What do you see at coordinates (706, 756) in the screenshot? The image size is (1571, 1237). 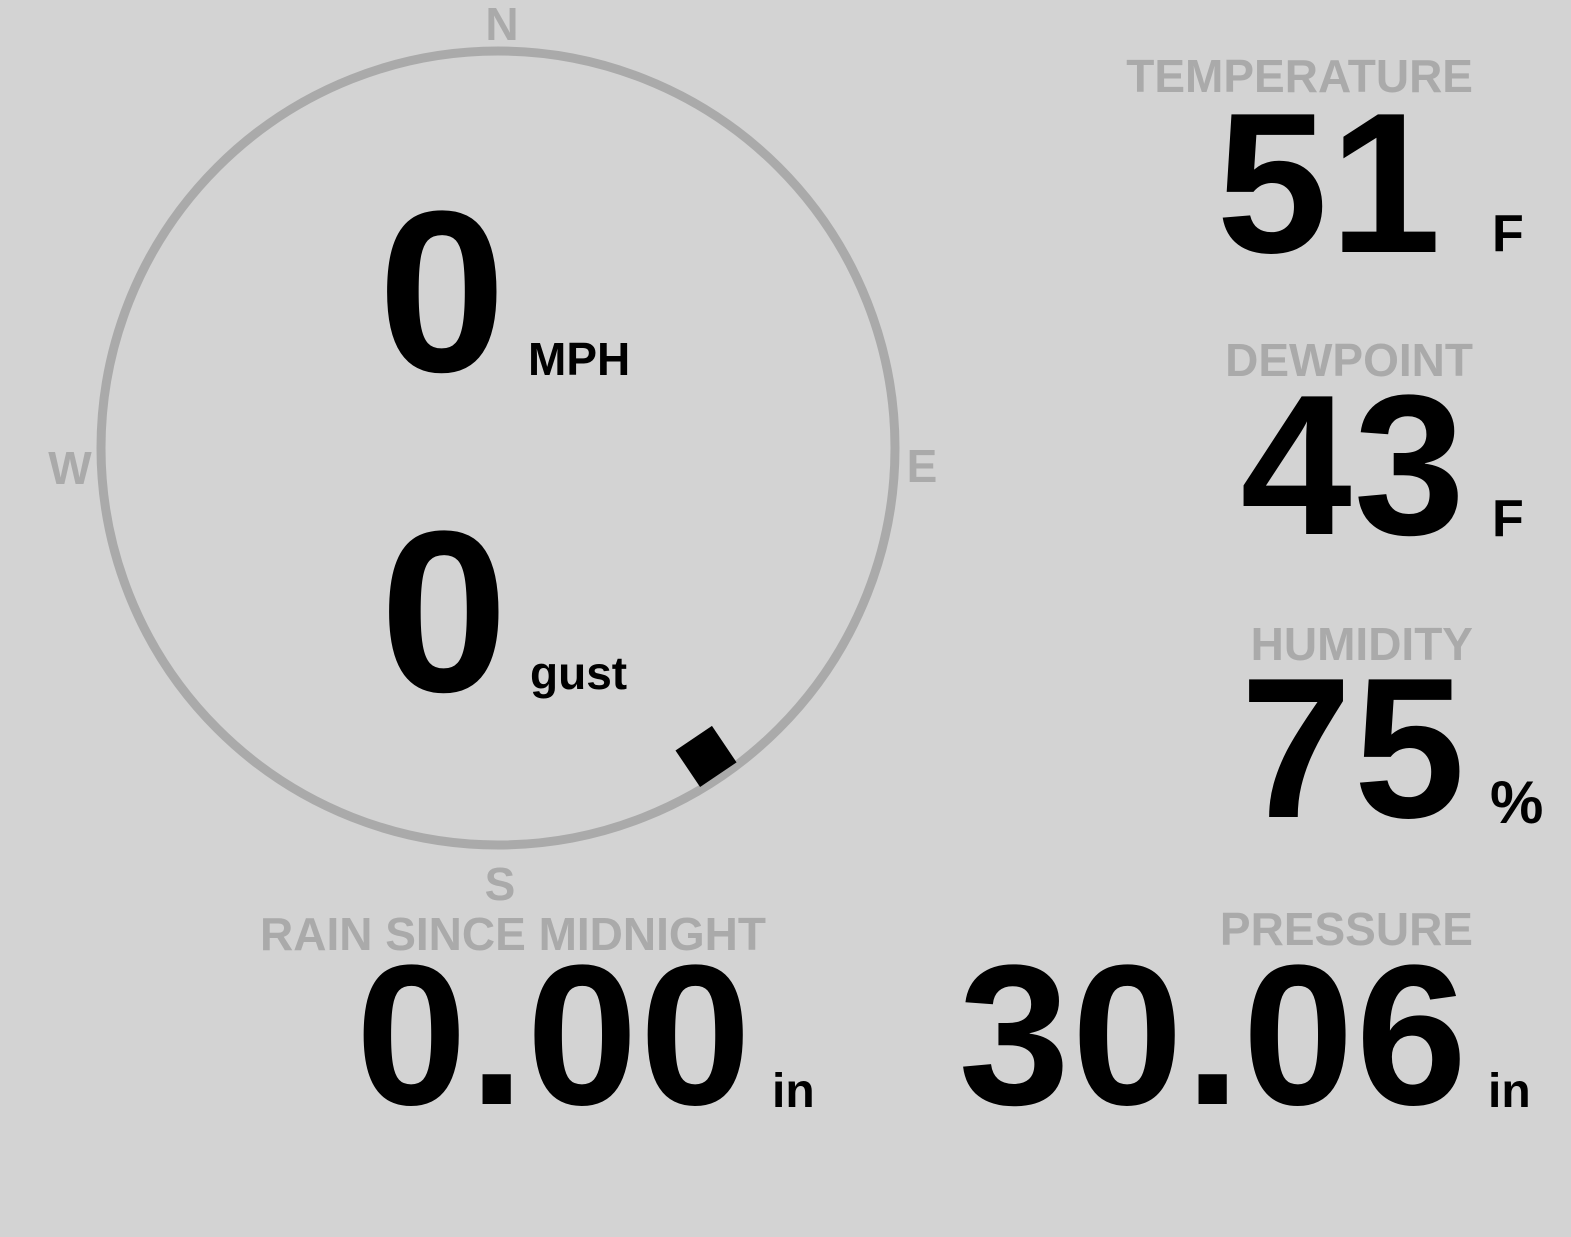 I see `wind-direction-marker` at bounding box center [706, 756].